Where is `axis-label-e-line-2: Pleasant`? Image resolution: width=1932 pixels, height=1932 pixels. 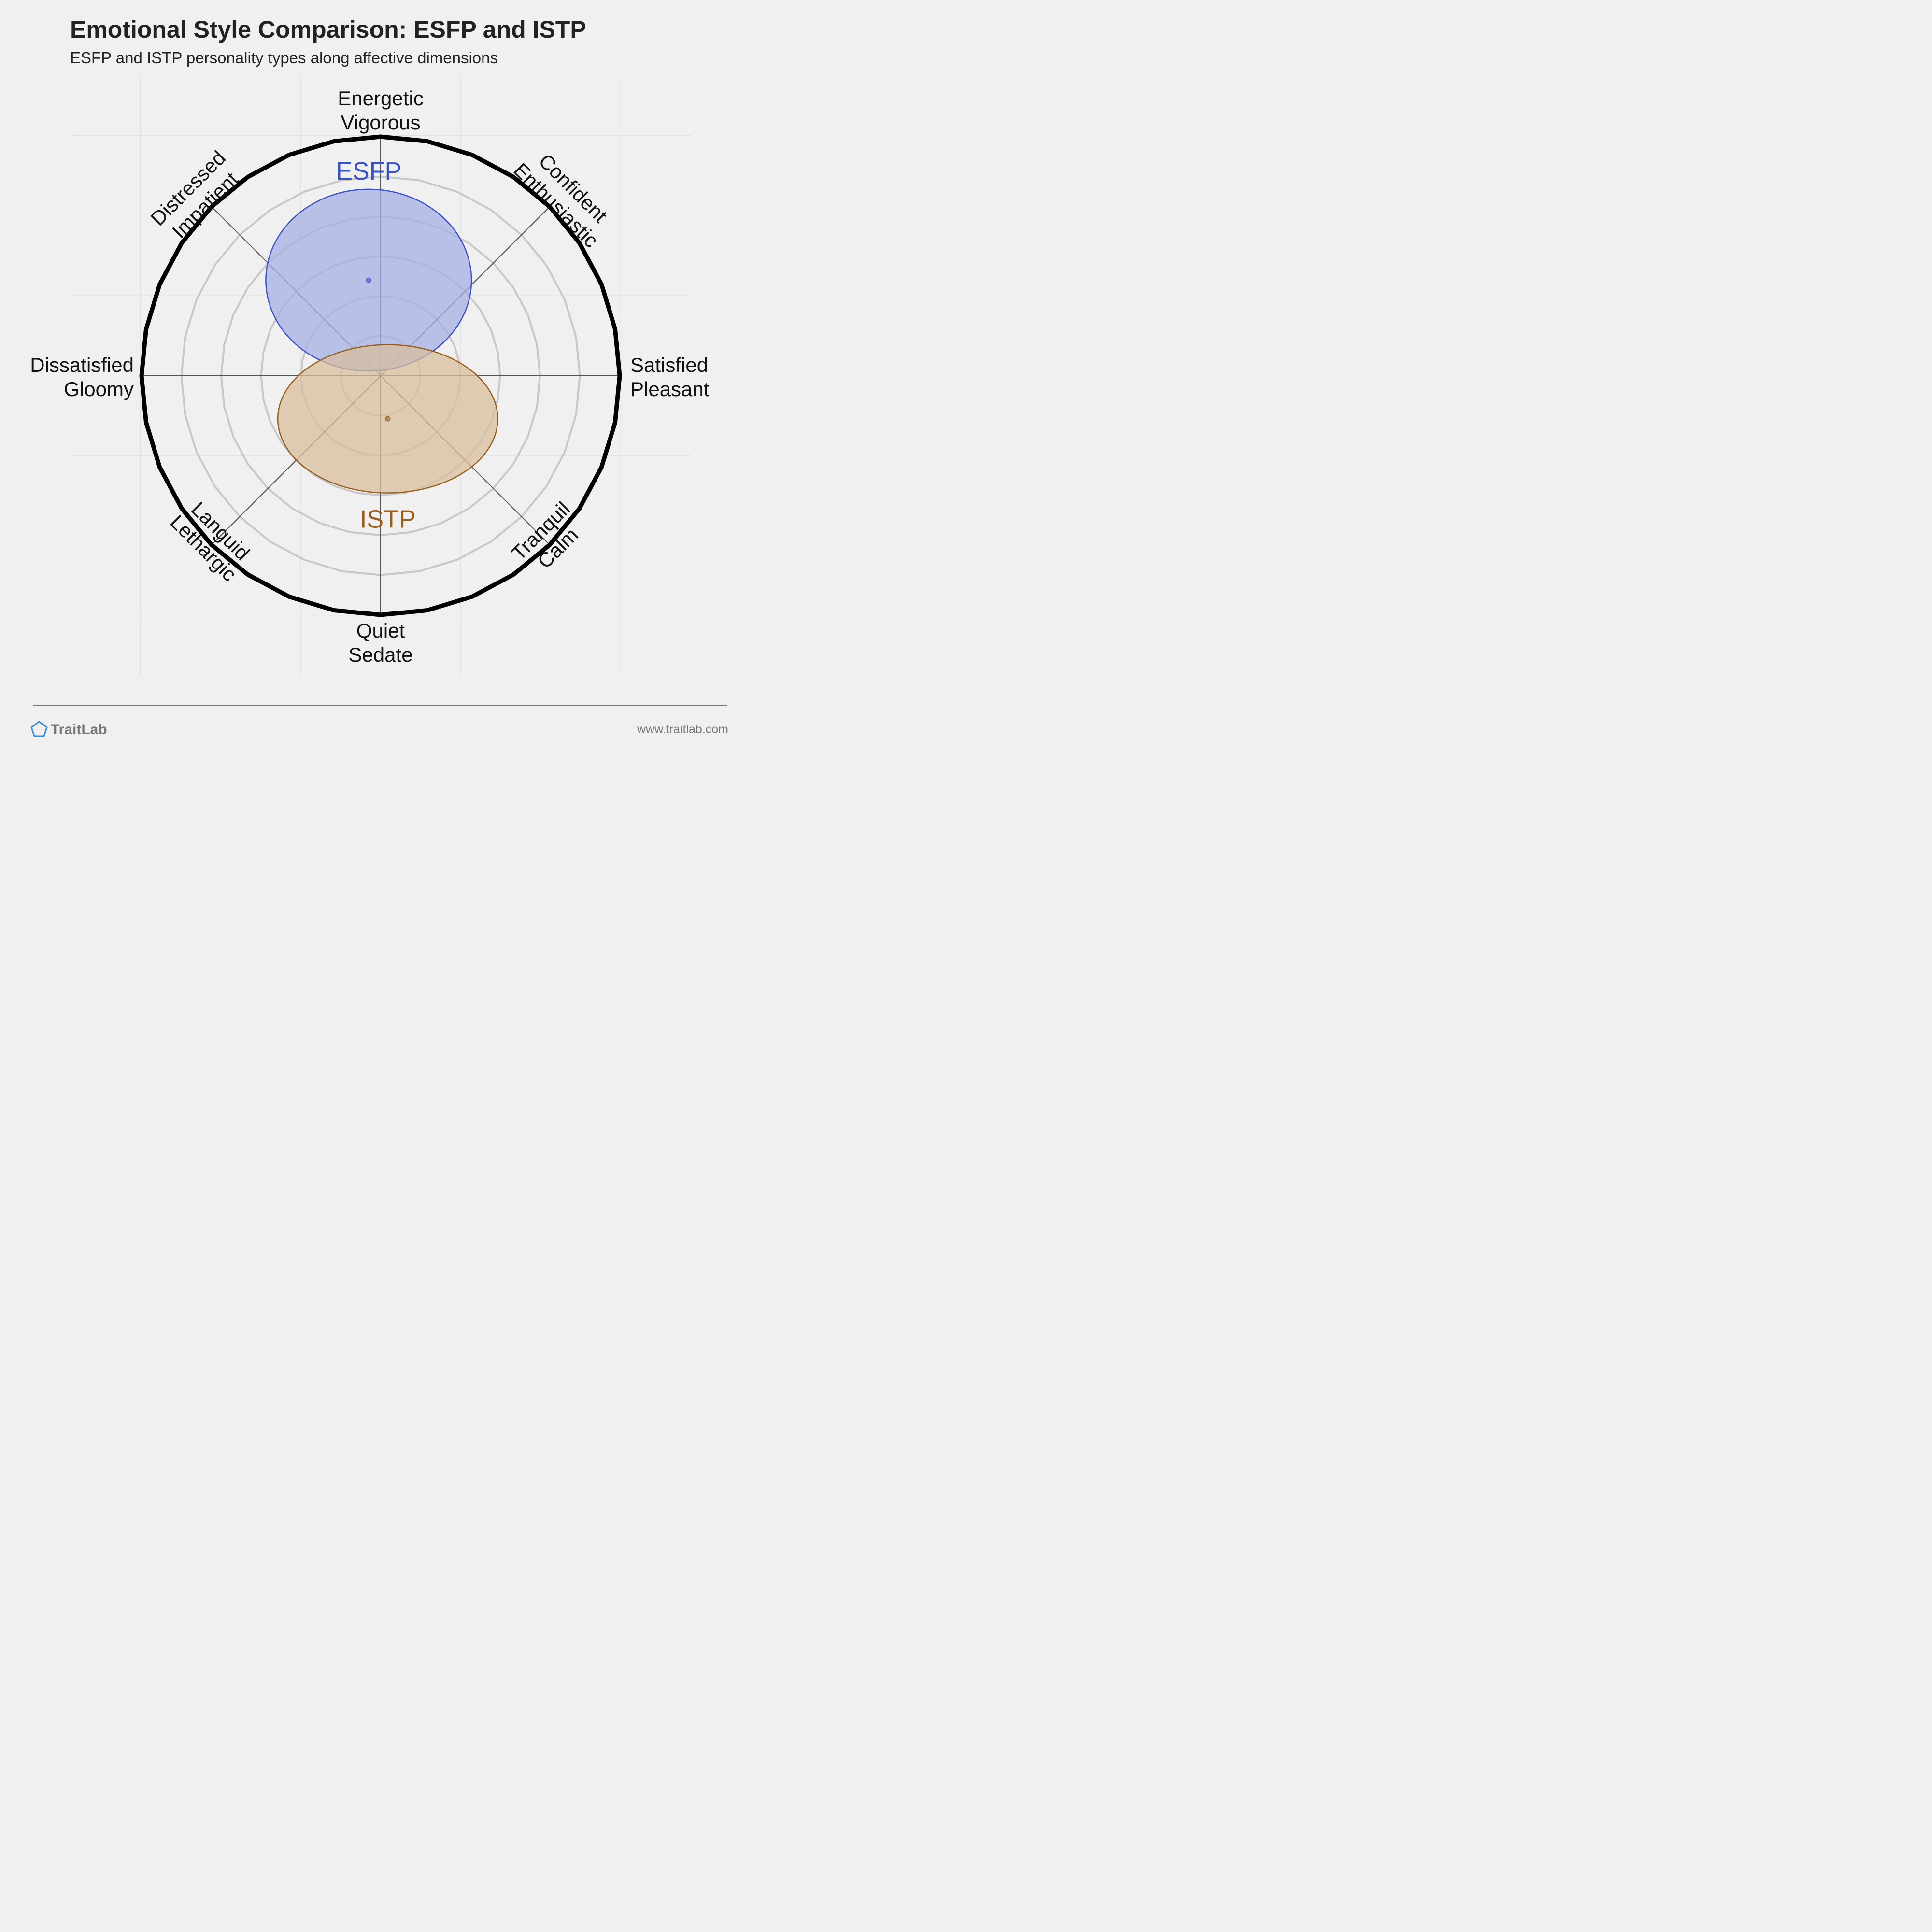 axis-label-e-line-2: Pleasant is located at coordinates (670, 389).